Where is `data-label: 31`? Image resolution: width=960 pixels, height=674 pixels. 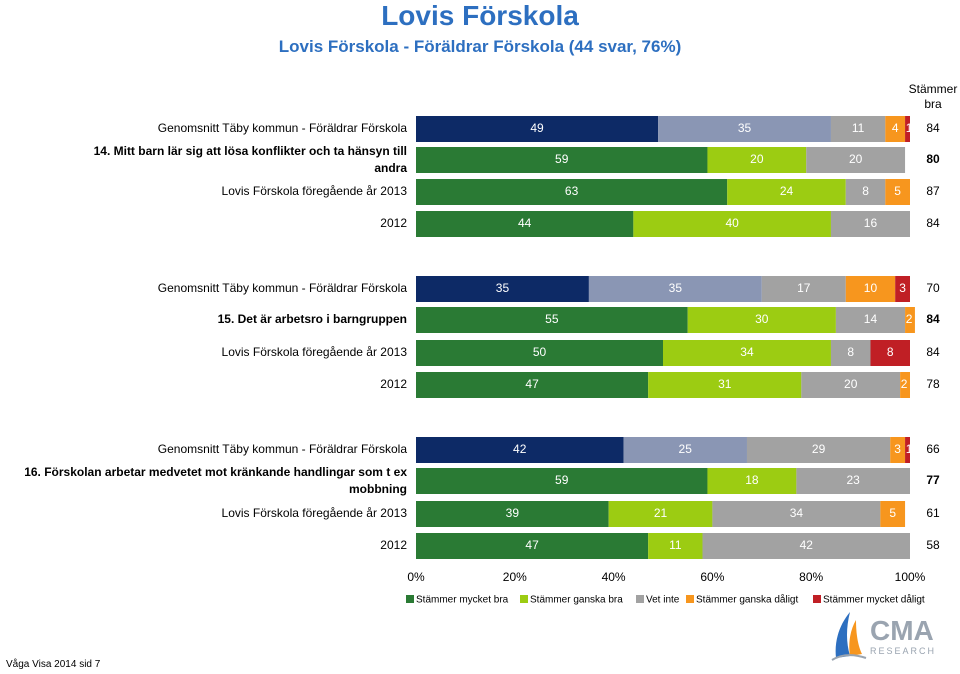 data-label: 31 is located at coordinates (725, 384).